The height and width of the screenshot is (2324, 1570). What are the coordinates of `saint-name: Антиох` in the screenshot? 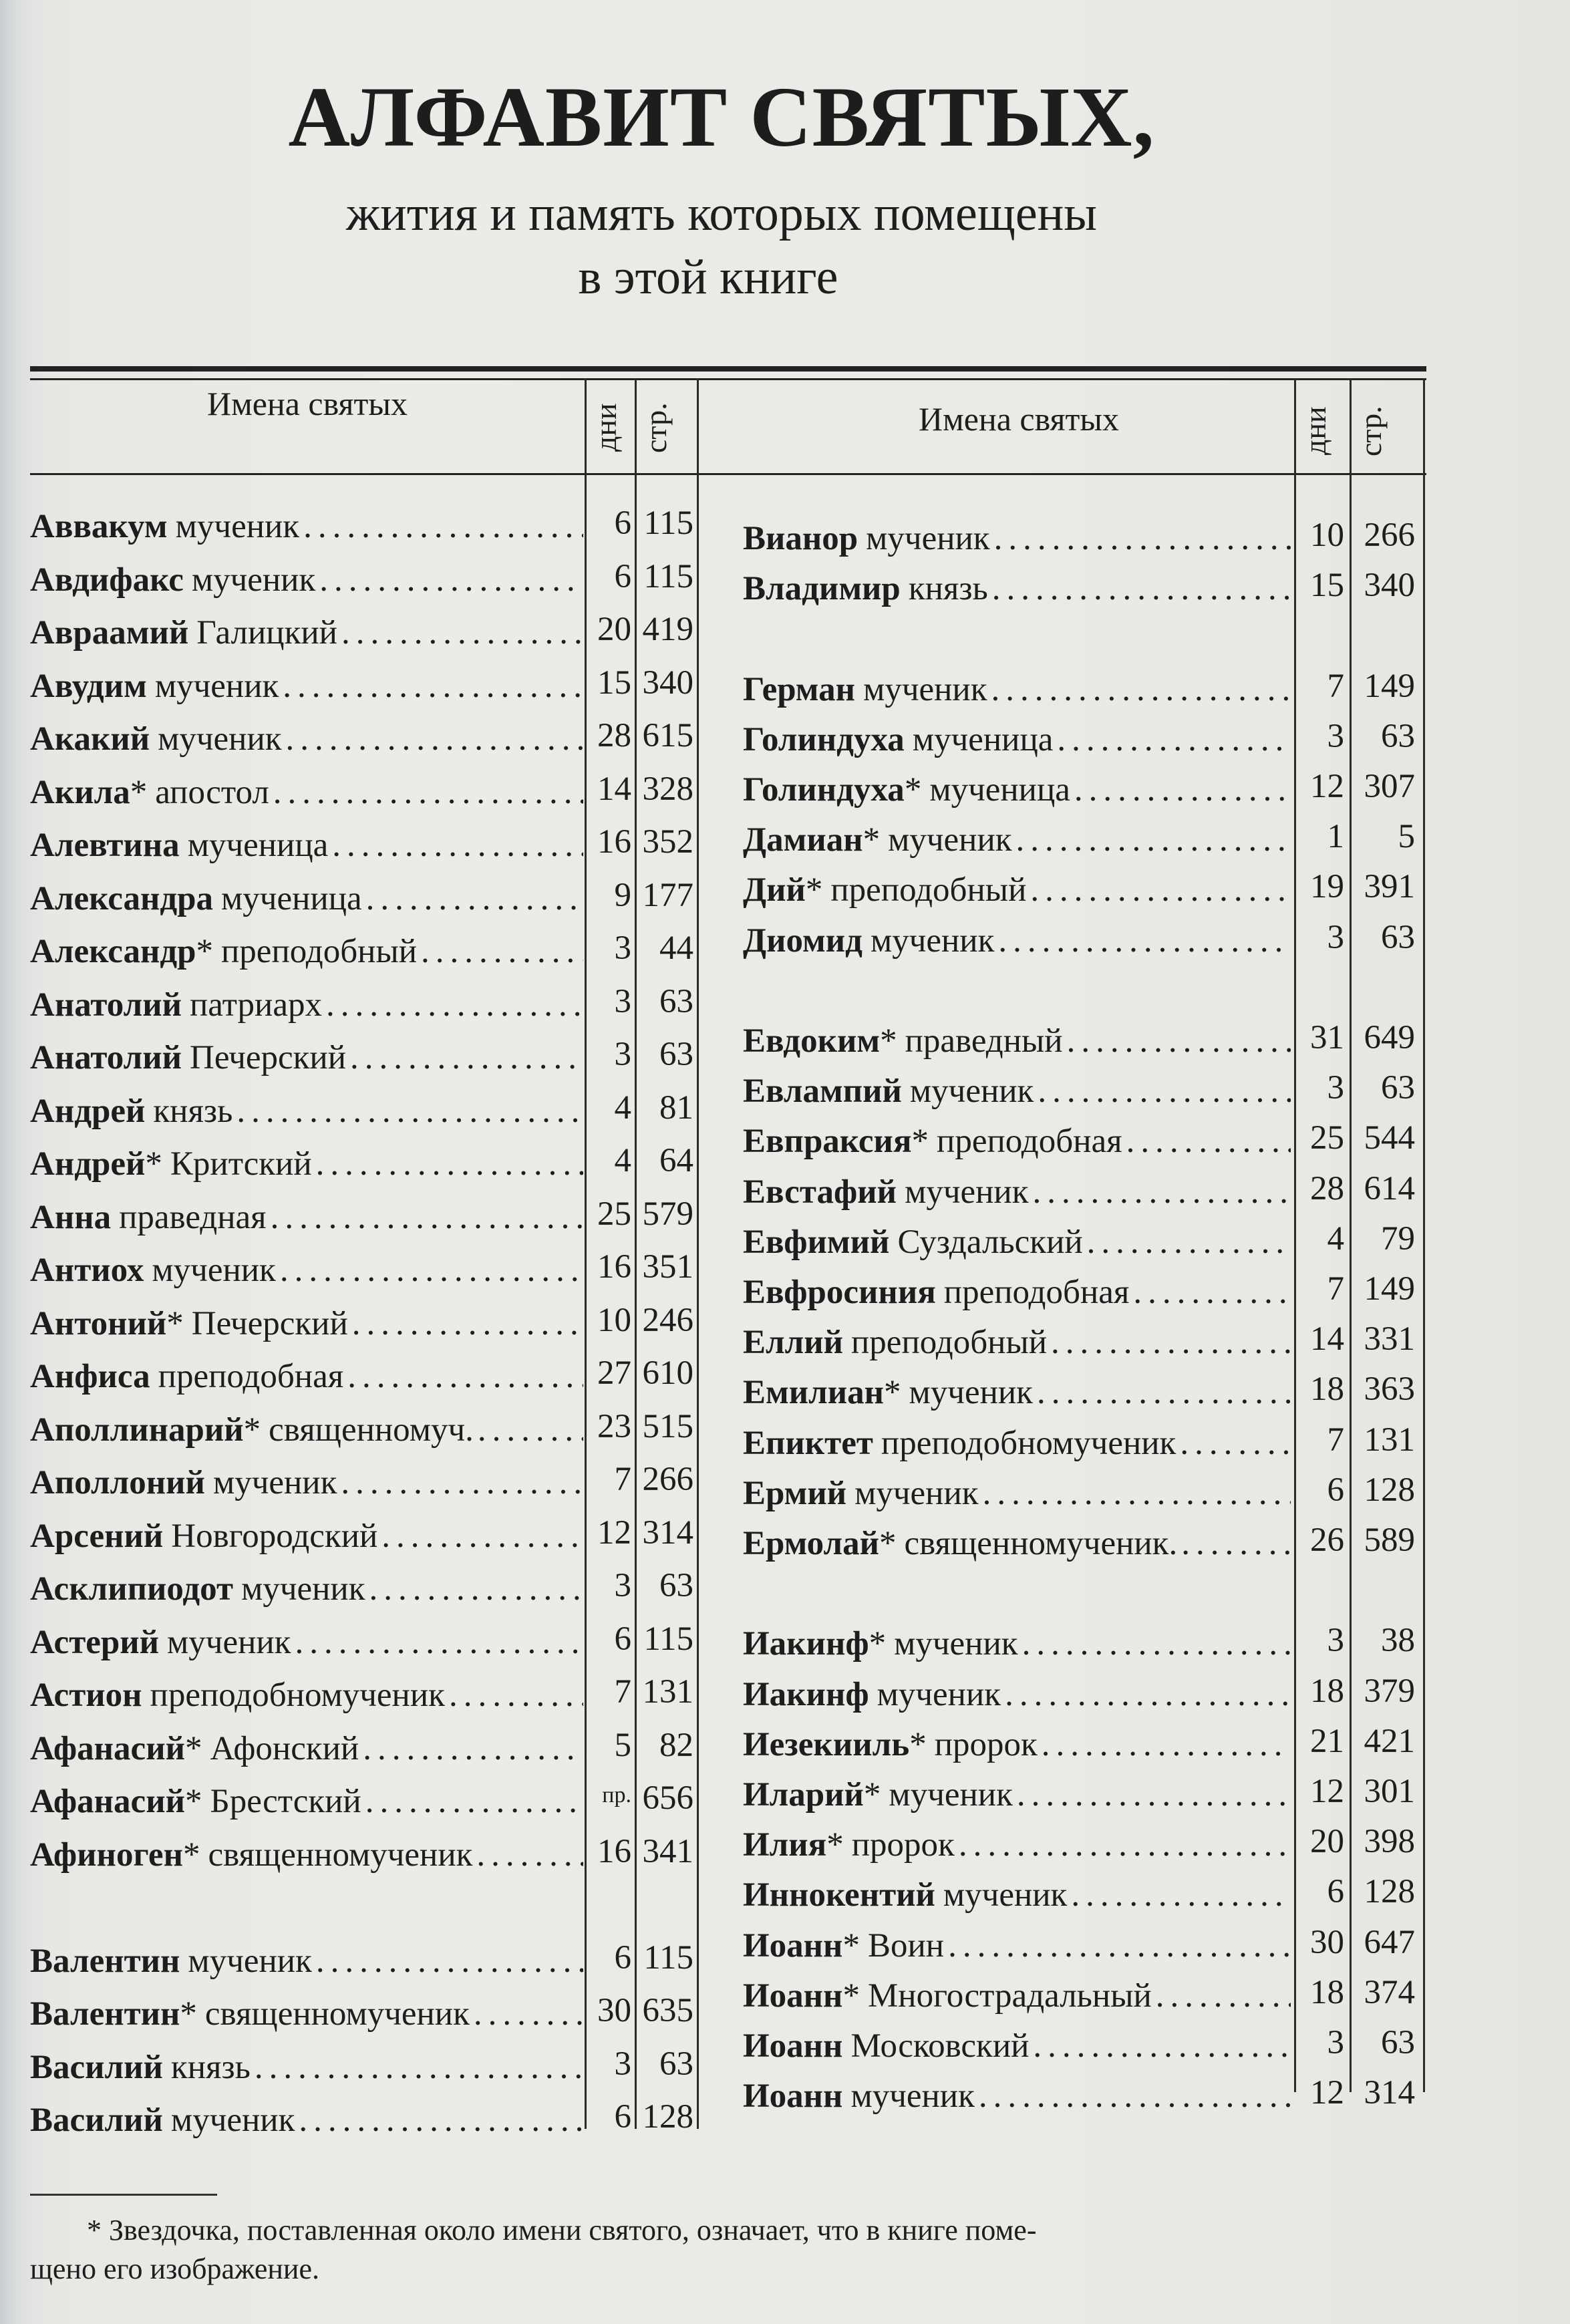 It's located at (87, 1270).